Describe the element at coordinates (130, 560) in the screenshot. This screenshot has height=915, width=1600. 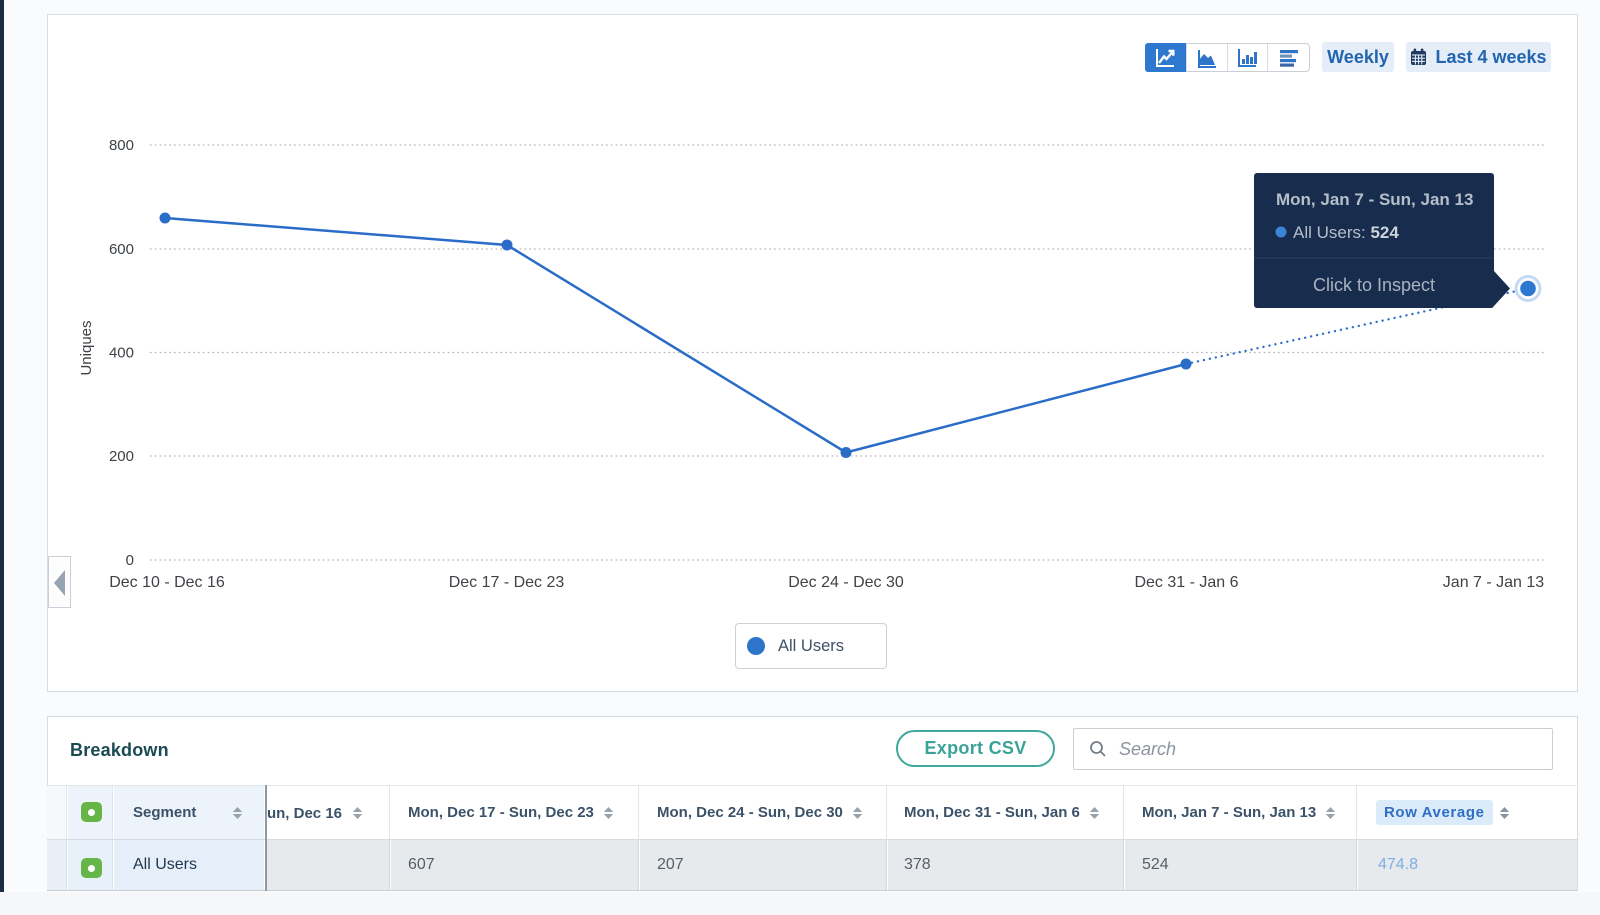
I see `svg-text: 0` at that location.